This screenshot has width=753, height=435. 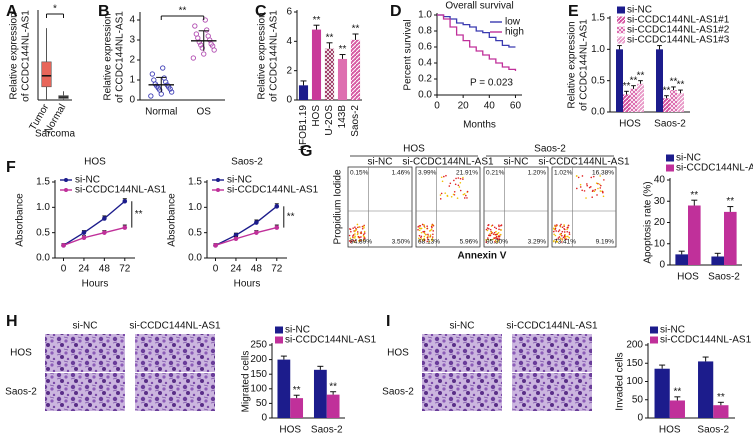 What do you see at coordinates (20, 220) in the screenshot?
I see `y-axis-title: Absorbance` at bounding box center [20, 220].